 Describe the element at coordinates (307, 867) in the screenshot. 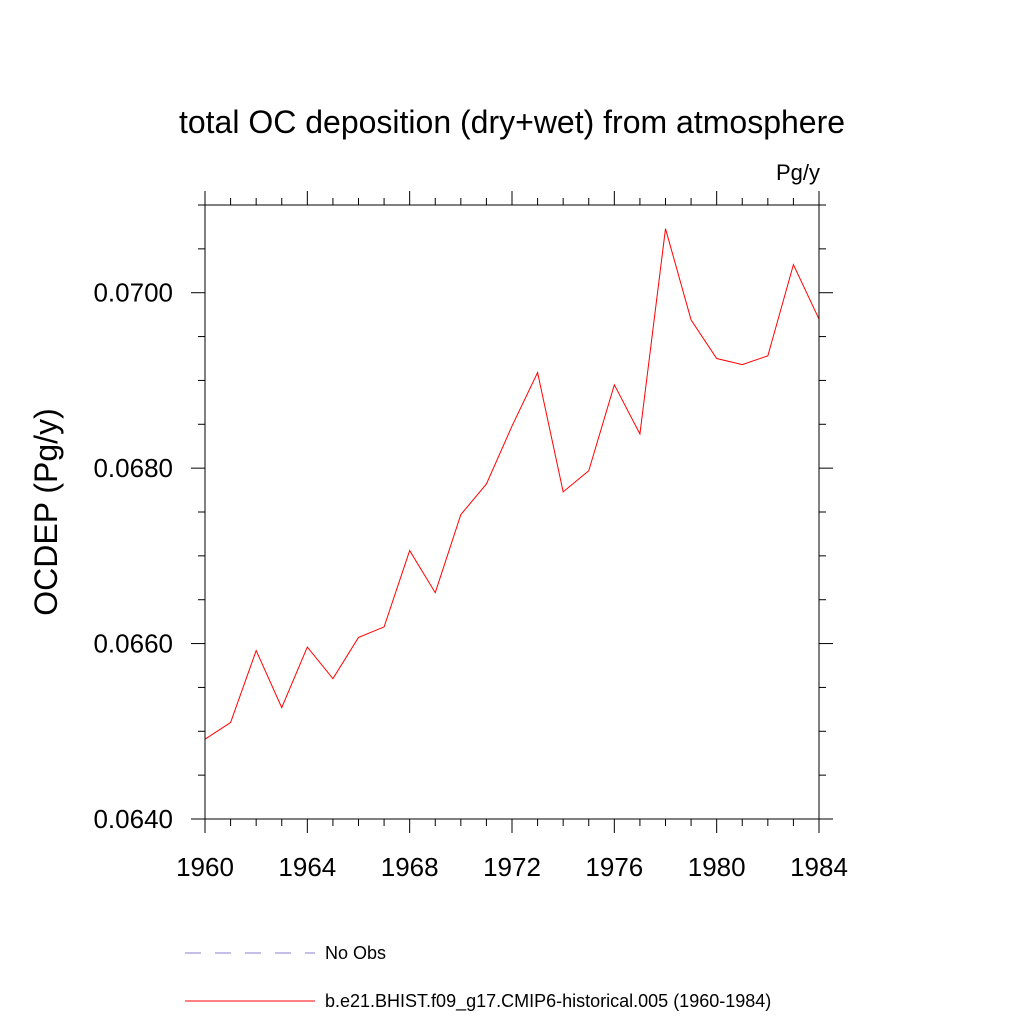

I see `x-tick-label: 1964` at that location.